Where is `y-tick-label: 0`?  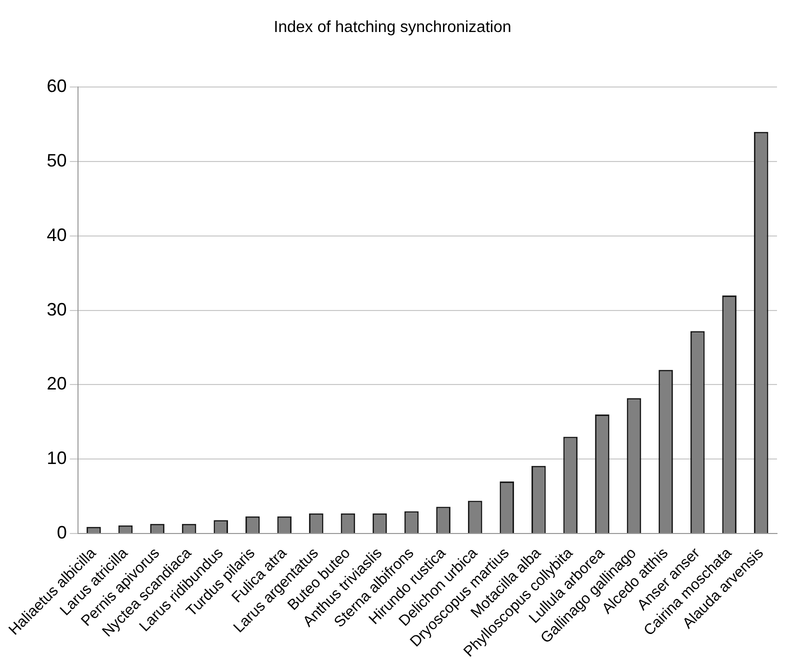
y-tick-label: 0 is located at coordinates (61, 532).